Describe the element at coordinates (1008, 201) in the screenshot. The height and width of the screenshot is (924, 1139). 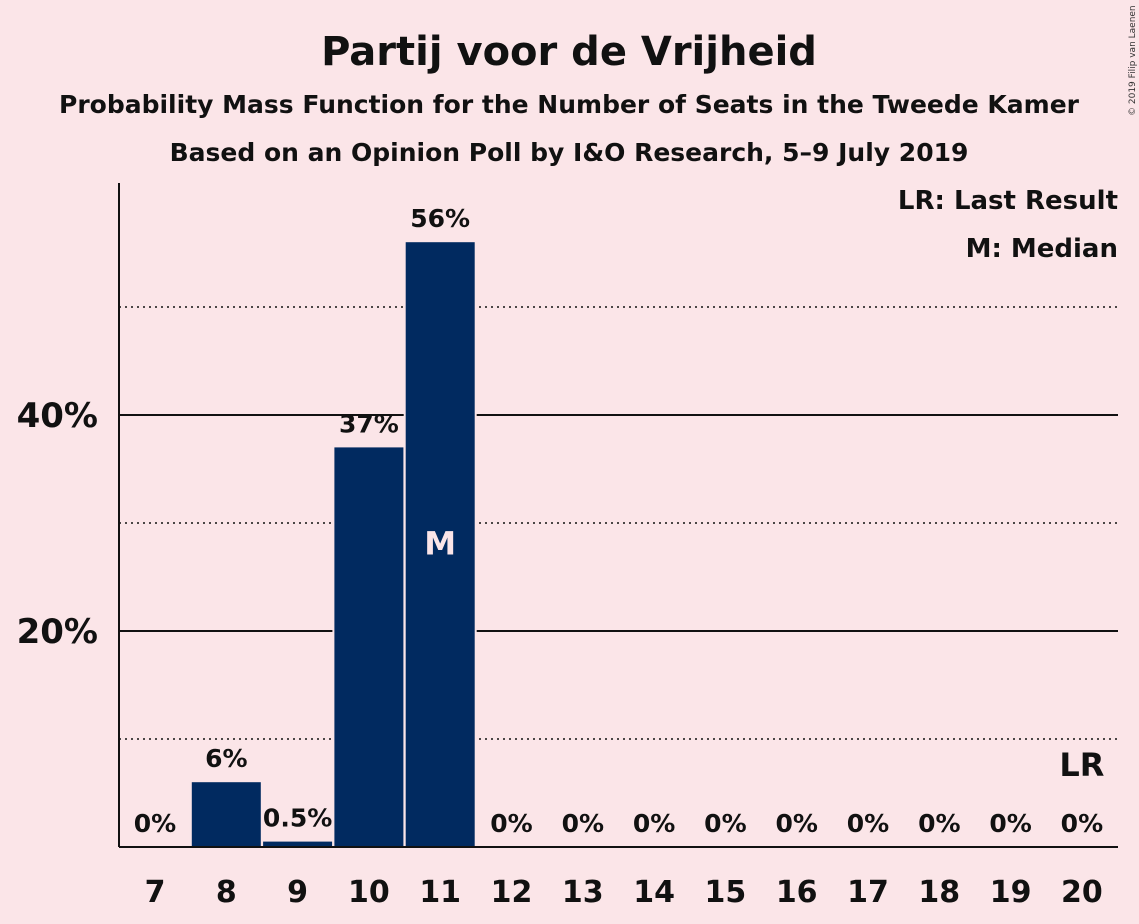
I see `legend-last-result: LR: Last Result` at that location.